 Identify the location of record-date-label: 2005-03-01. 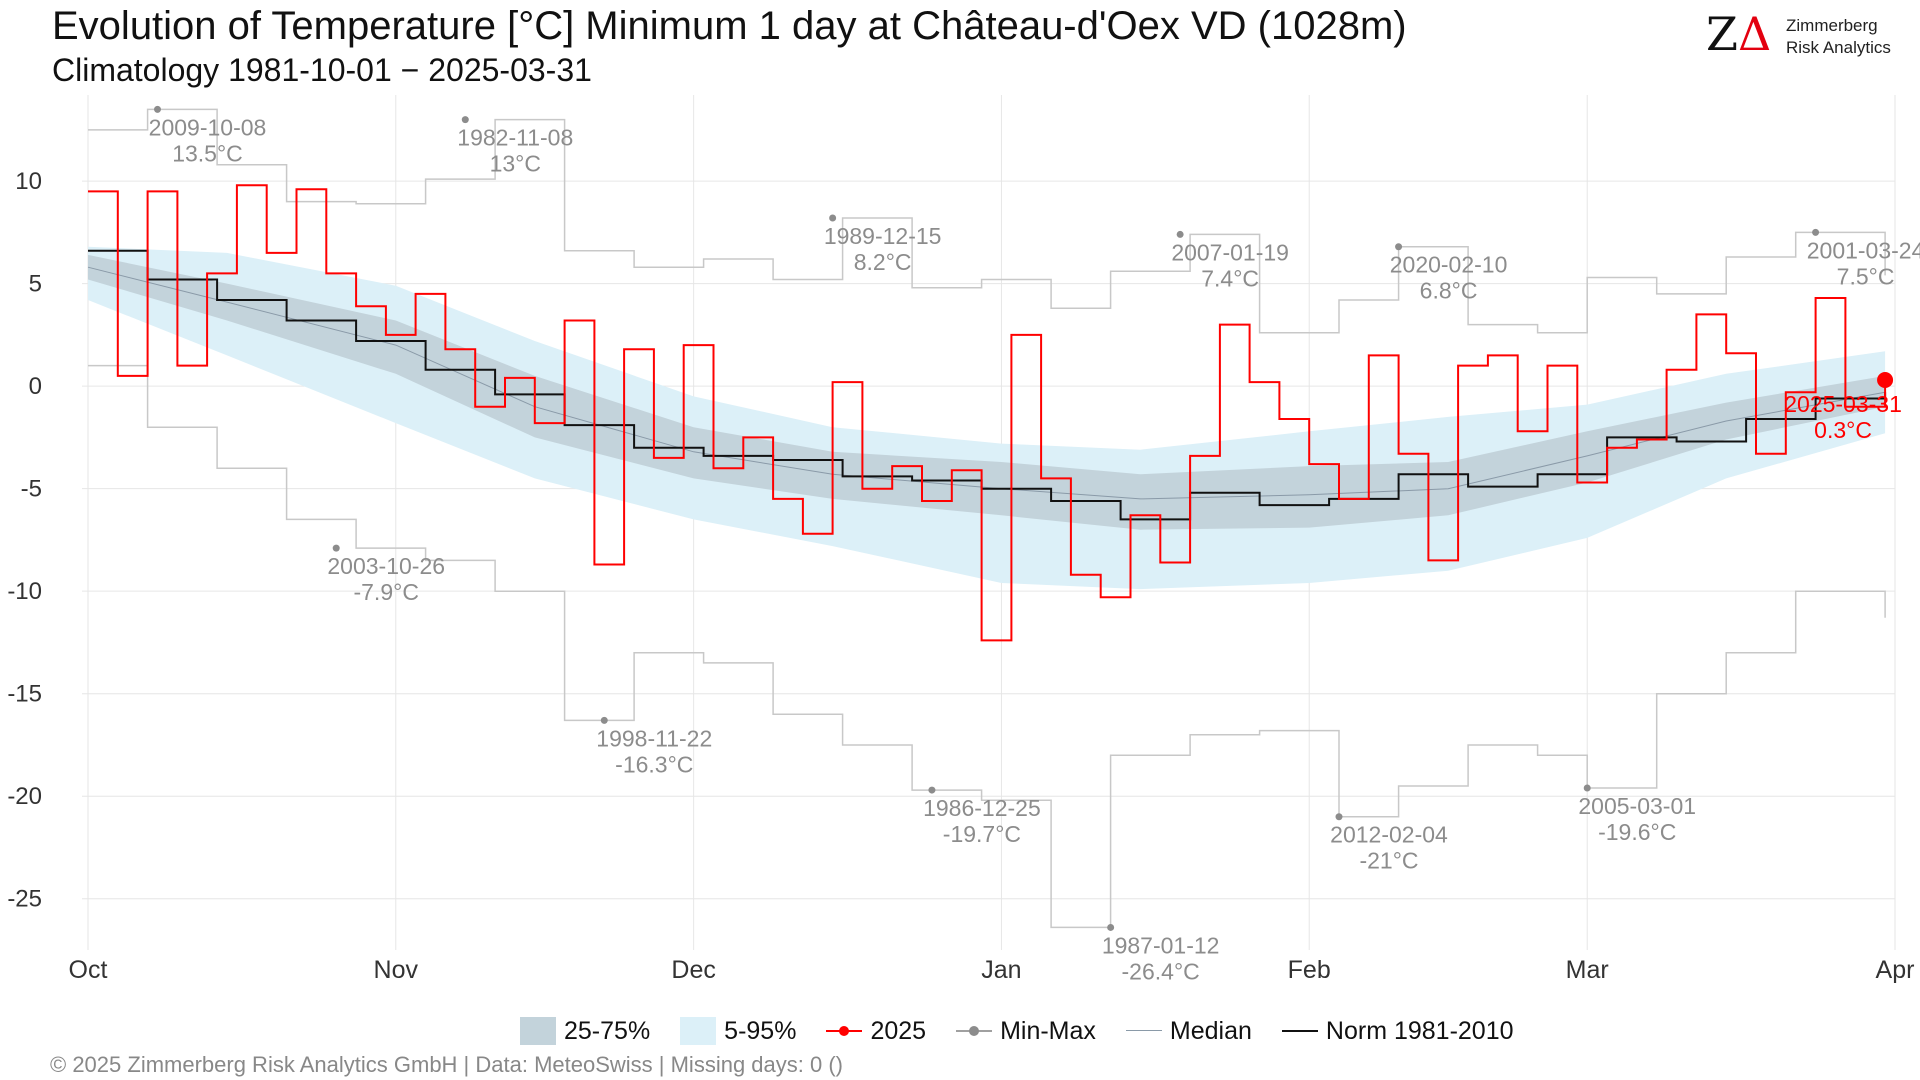
(1637, 806).